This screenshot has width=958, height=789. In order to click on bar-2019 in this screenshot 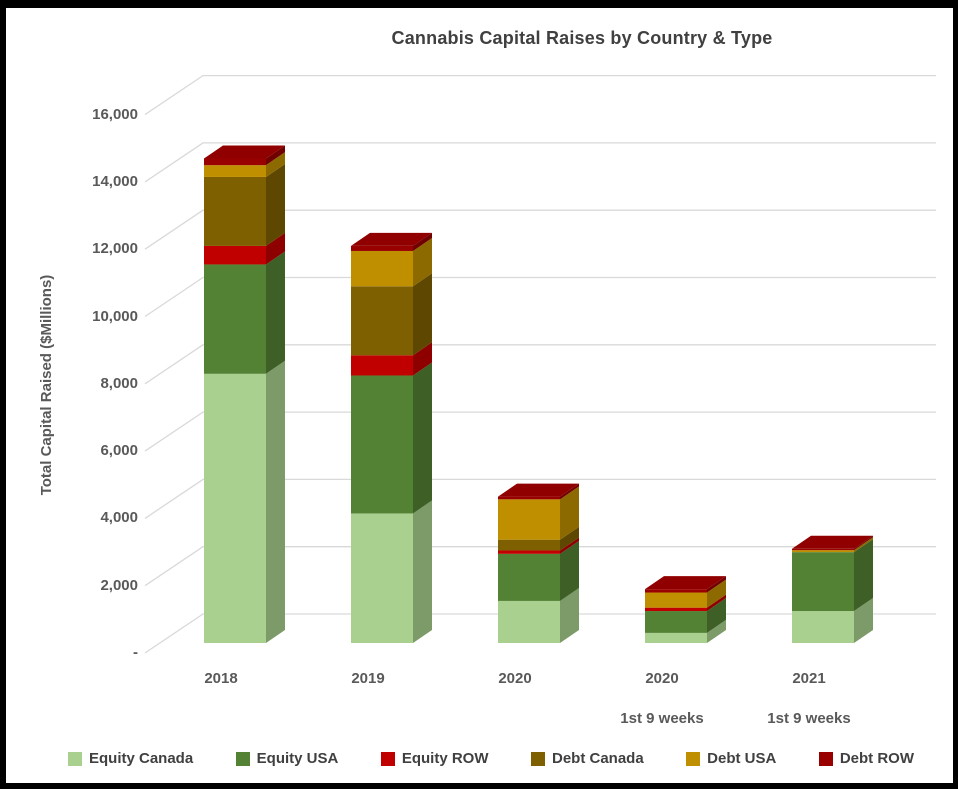, I will do `click(391, 437)`.